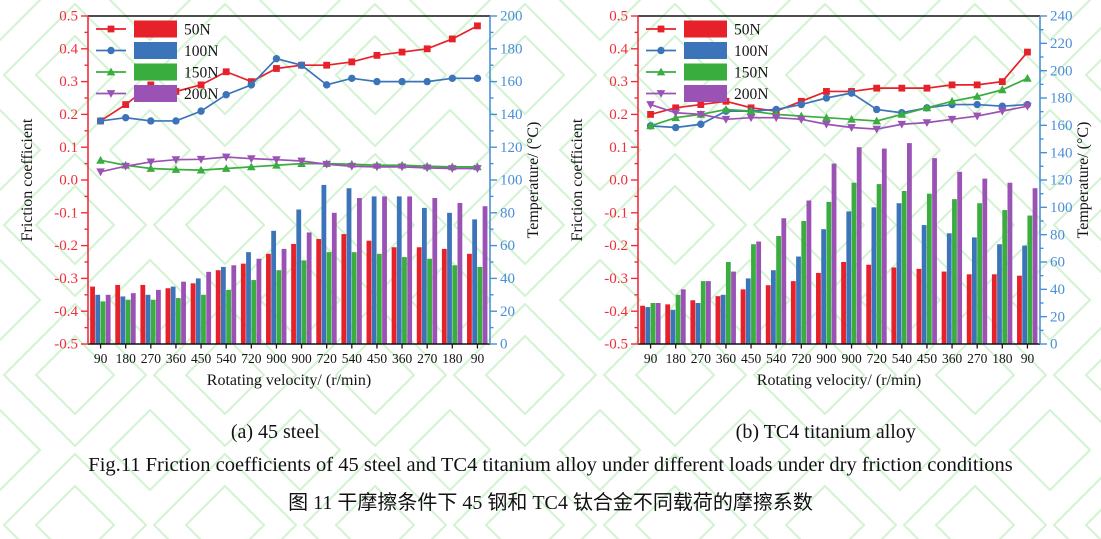 The width and height of the screenshot is (1101, 539). I want to click on panel-a-caption: (a) 45 steel, so click(275, 432).